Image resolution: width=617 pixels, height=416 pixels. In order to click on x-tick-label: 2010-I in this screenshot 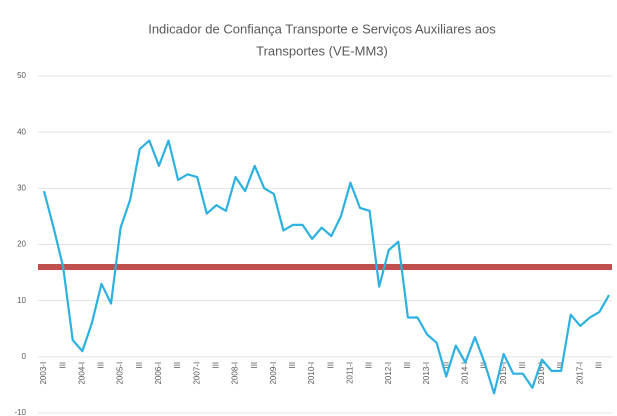, I will do `click(311, 373)`.